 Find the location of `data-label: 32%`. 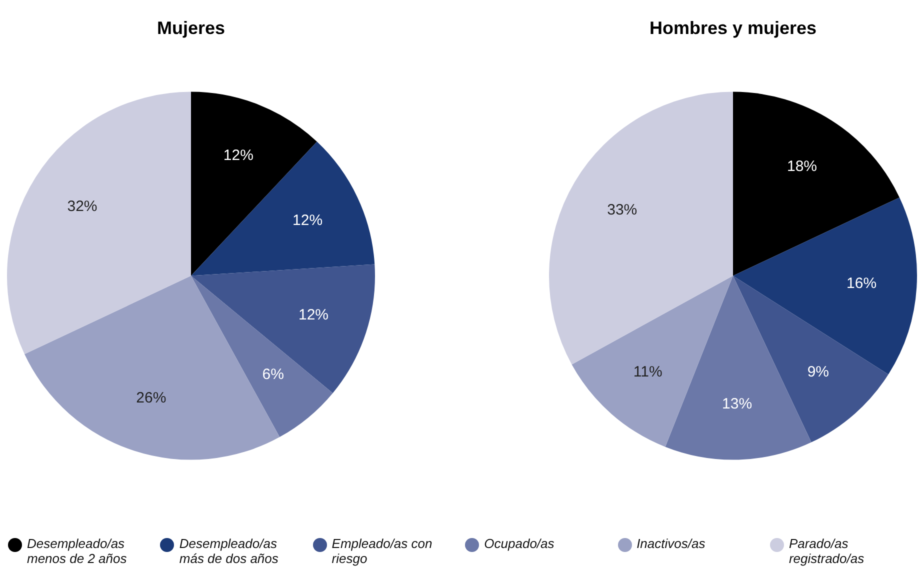

data-label: 32% is located at coordinates (82, 206).